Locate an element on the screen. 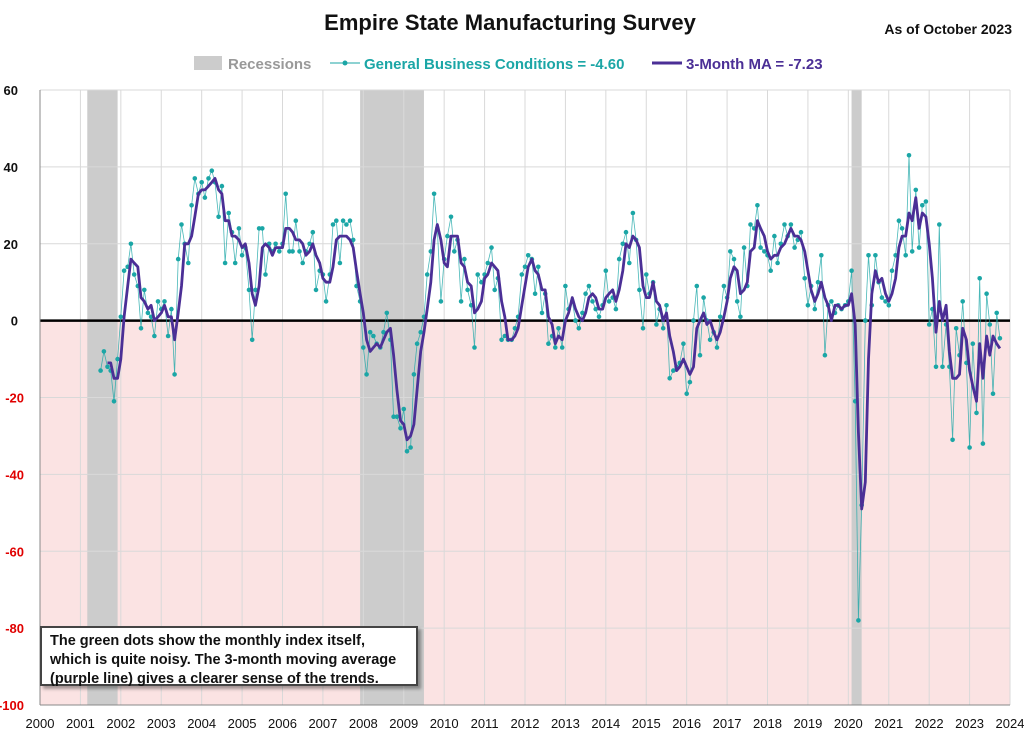  x-tick-label: 2021 is located at coordinates (888, 723).